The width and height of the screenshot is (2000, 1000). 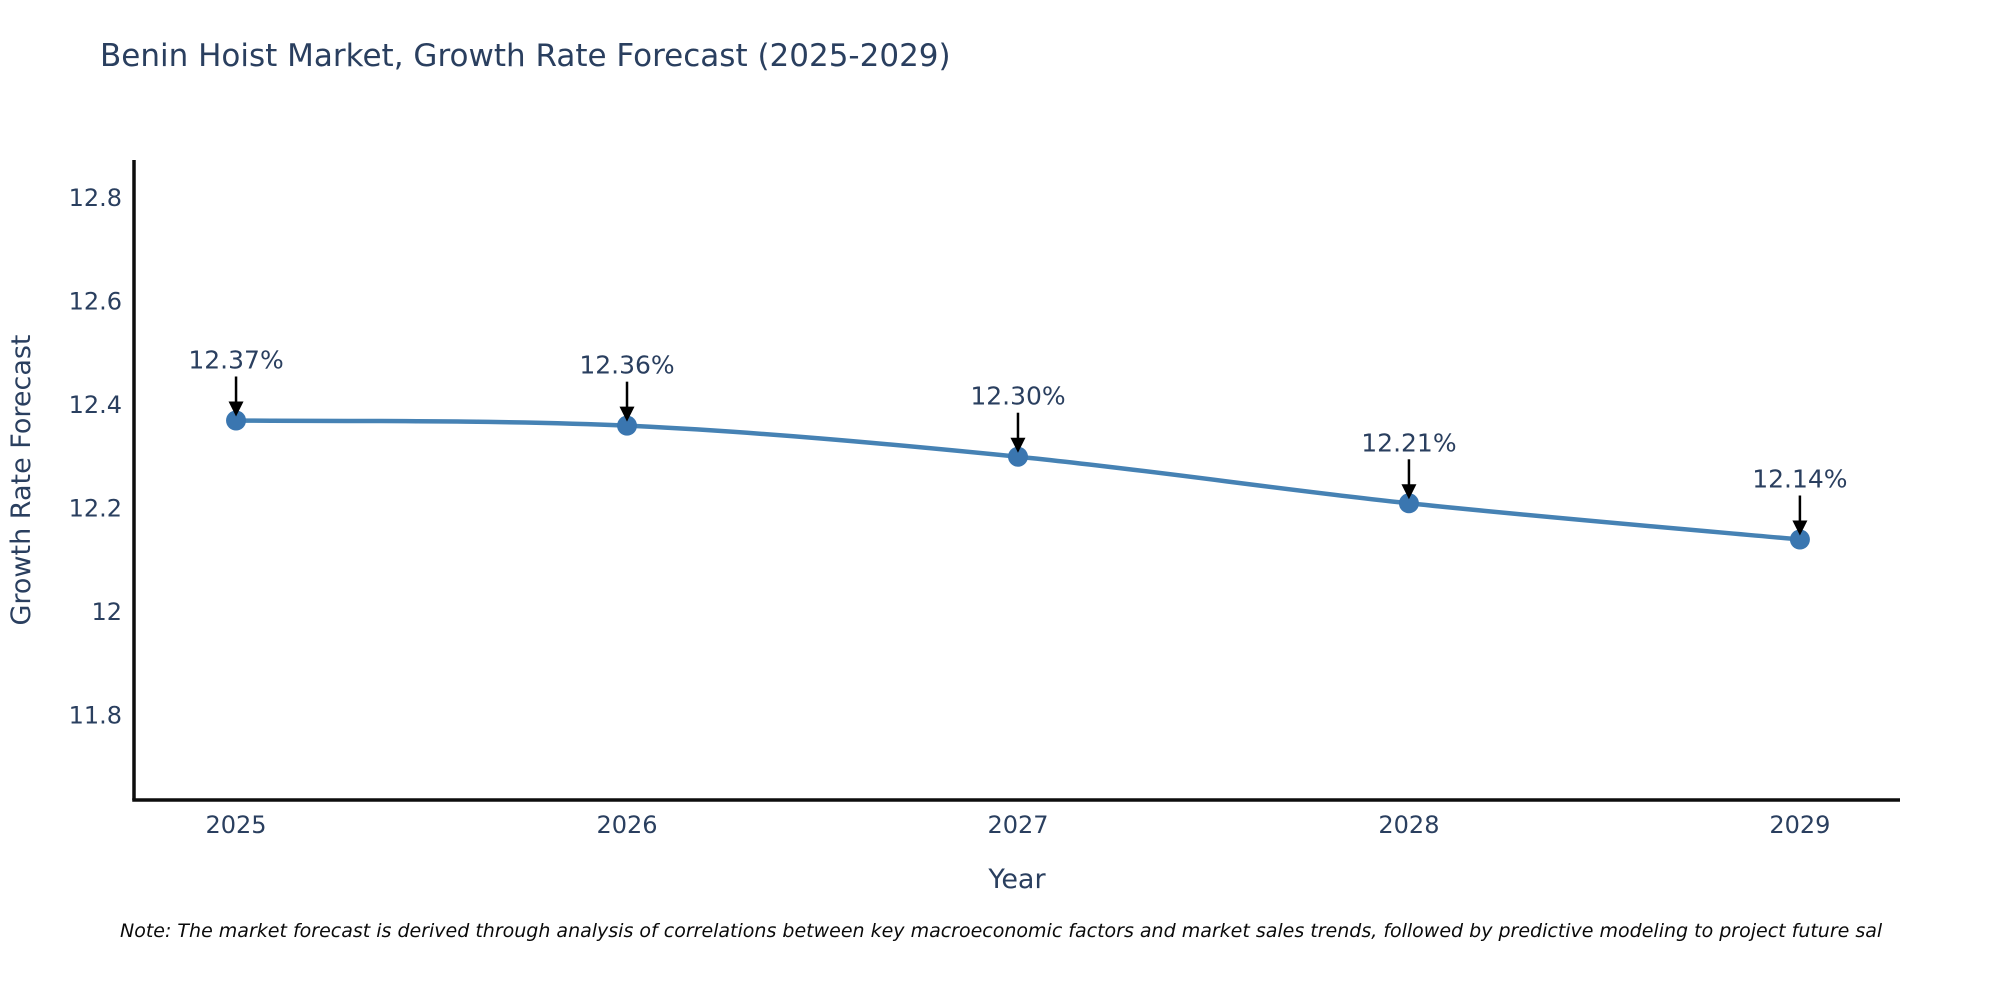 What do you see at coordinates (1408, 442) in the screenshot?
I see `point-value-label: 12.21%` at bounding box center [1408, 442].